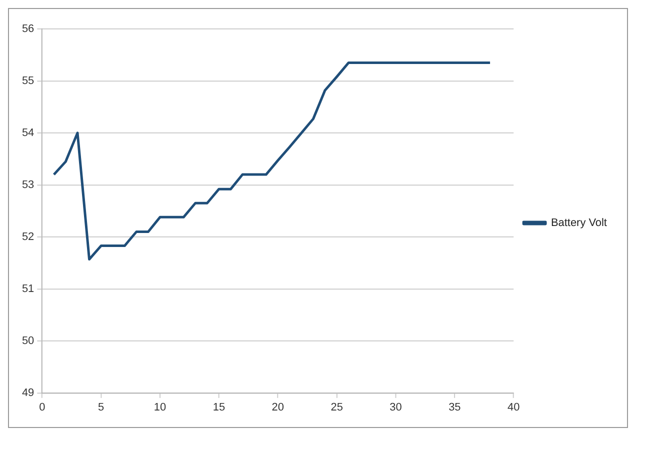  Describe the element at coordinates (514, 408) in the screenshot. I see `x-tick-label: 40` at that location.